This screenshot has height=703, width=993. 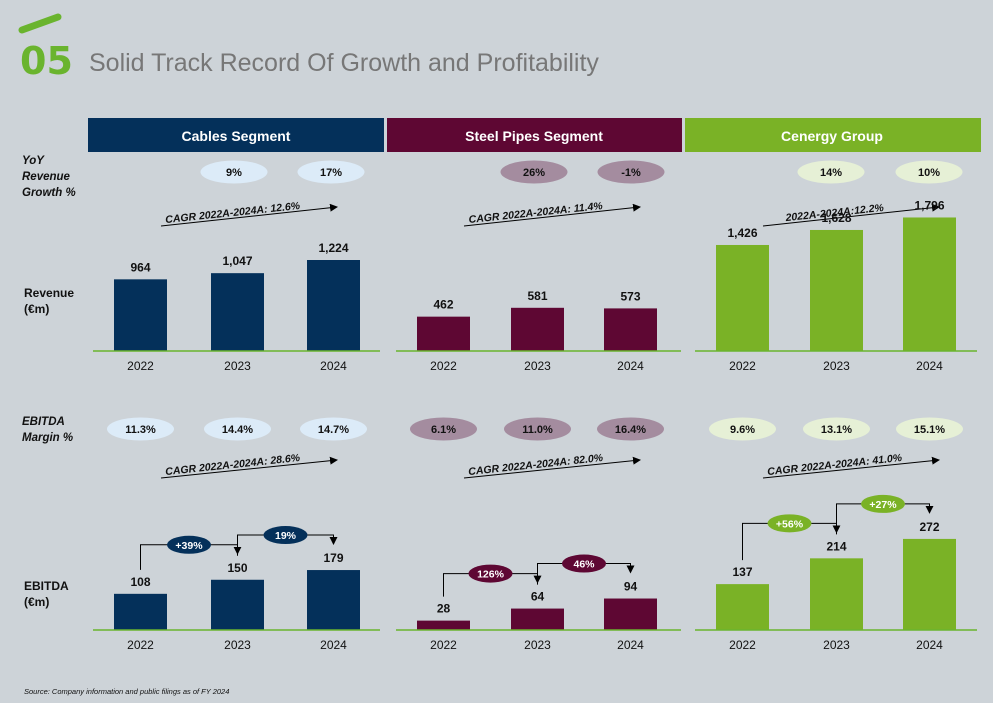 What do you see at coordinates (233, 213) in the screenshot?
I see `cables-revenue-cagr-label: CAGR 2022A-2024A: 12.6%` at bounding box center [233, 213].